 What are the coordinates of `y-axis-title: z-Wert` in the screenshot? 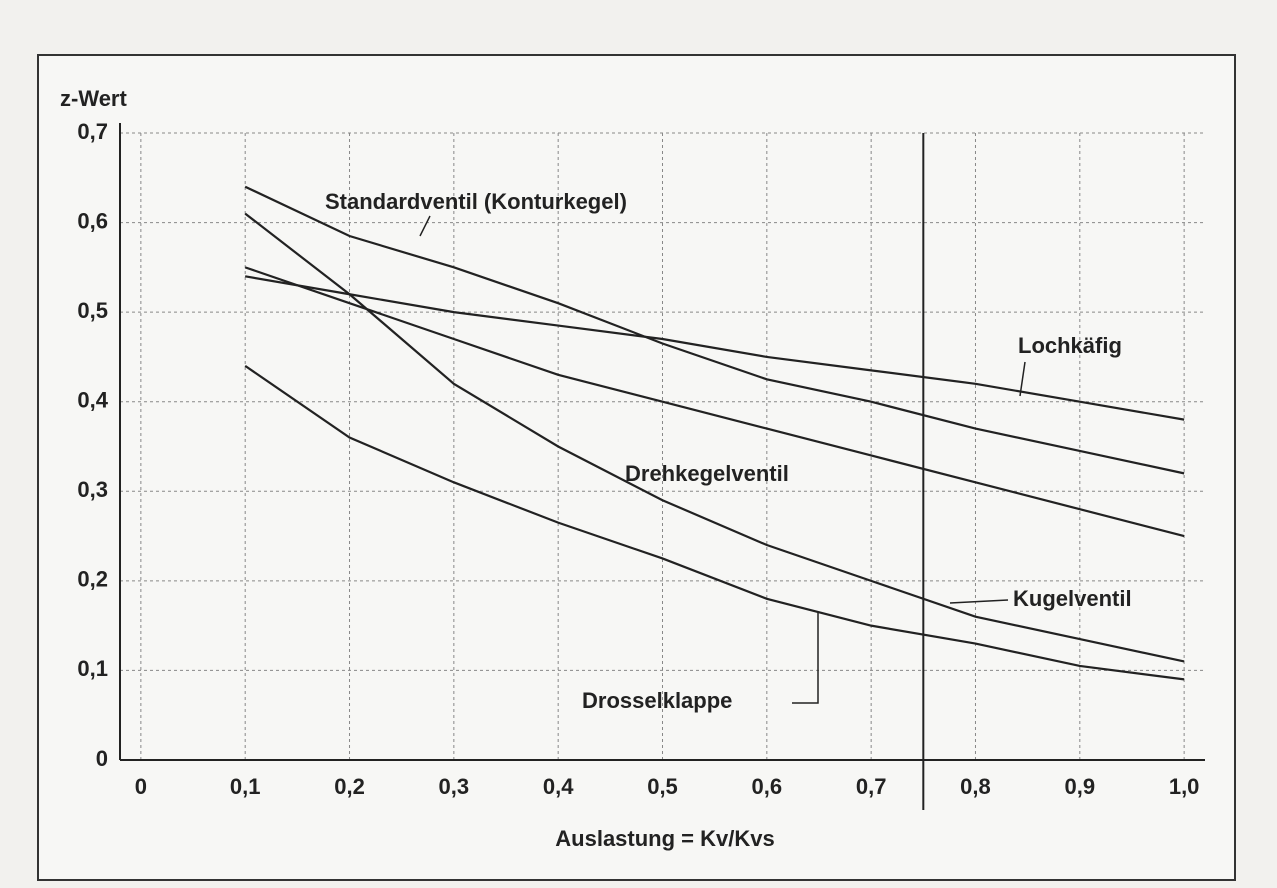 It's located at (93, 98).